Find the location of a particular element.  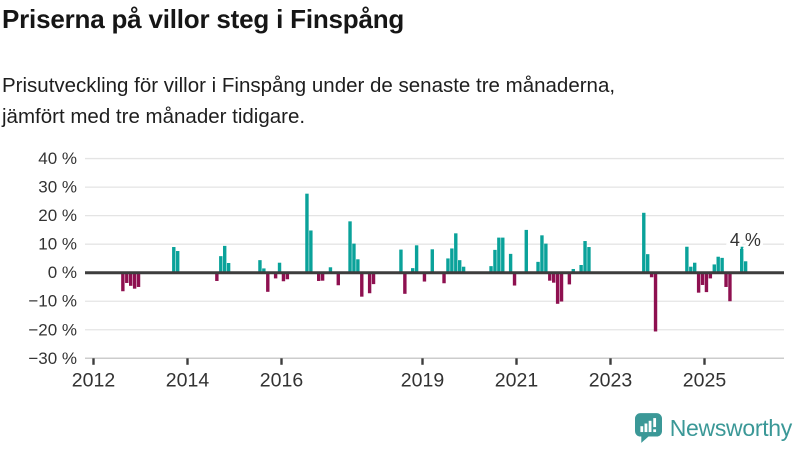

x-axis-tick-label: 2012 is located at coordinates (93, 380).